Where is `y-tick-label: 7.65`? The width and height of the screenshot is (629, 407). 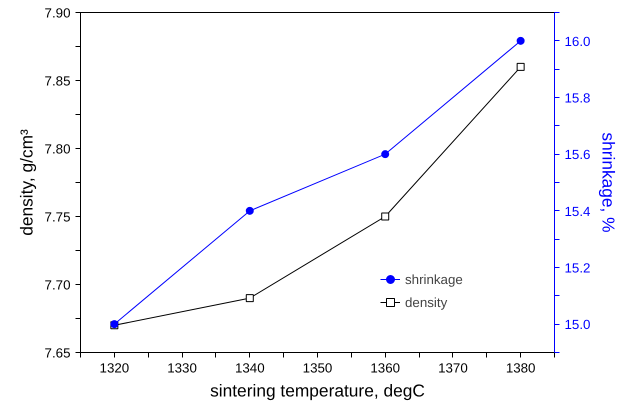
y-tick-label: 7.65 is located at coordinates (57, 353).